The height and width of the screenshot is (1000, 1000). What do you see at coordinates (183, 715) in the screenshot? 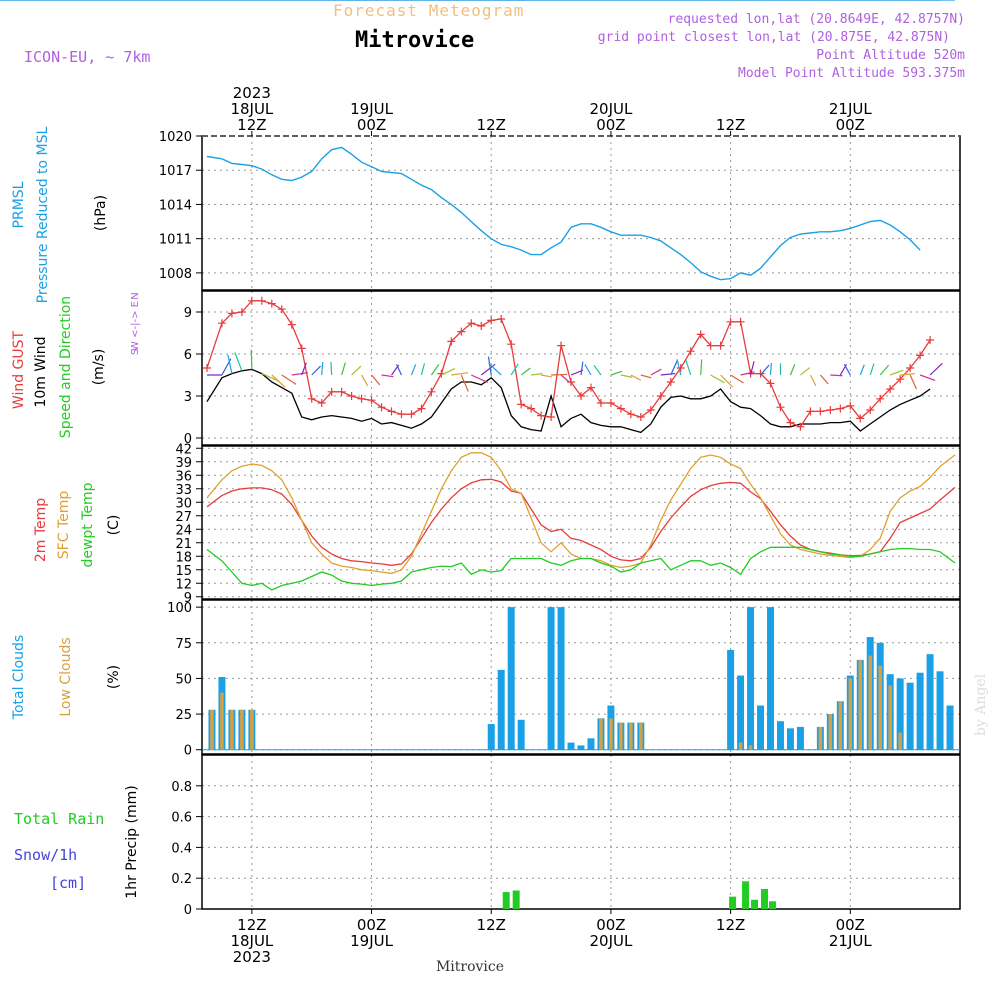
I see `y-tick-label-3: 25` at bounding box center [183, 715].